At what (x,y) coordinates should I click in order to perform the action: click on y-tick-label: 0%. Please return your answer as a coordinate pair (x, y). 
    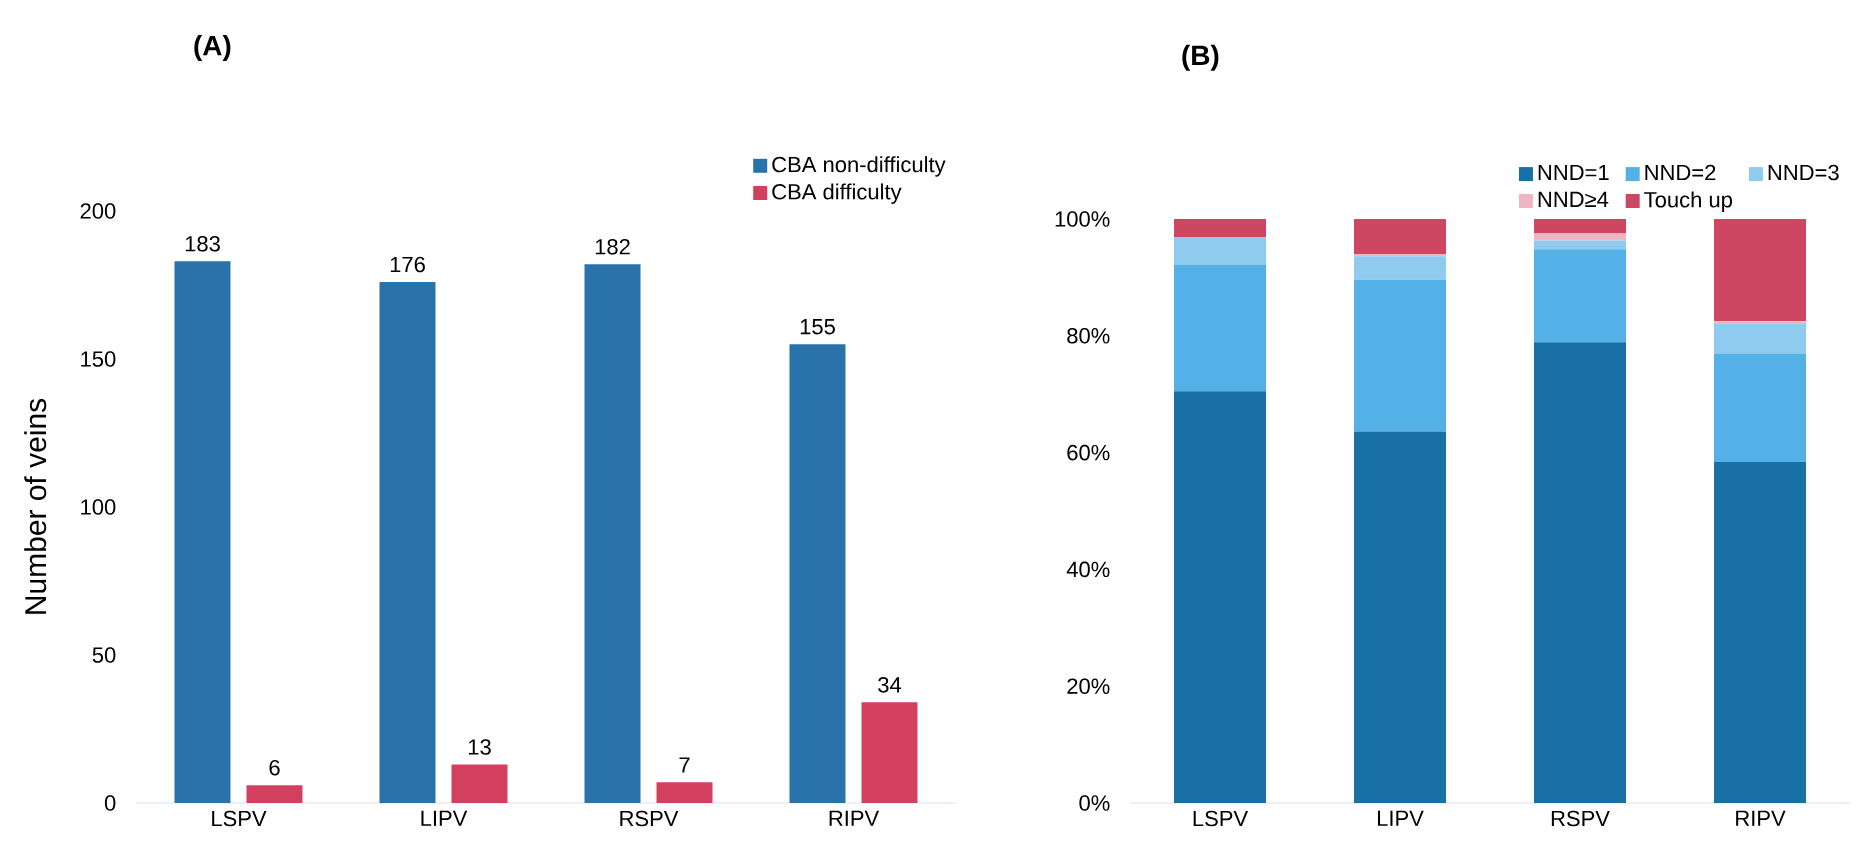
    Looking at the image, I should click on (1094, 803).